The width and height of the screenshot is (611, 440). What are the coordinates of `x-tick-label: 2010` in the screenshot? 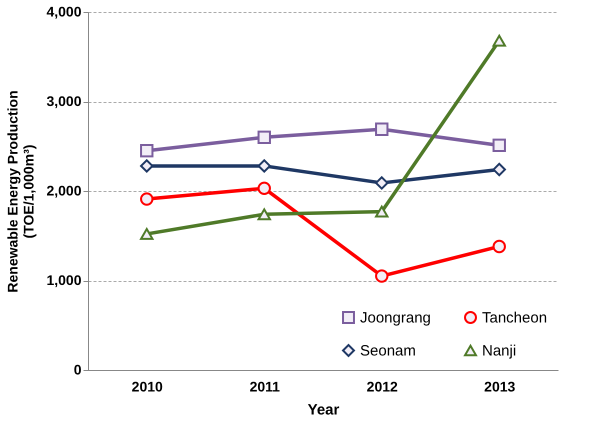 It's located at (148, 386).